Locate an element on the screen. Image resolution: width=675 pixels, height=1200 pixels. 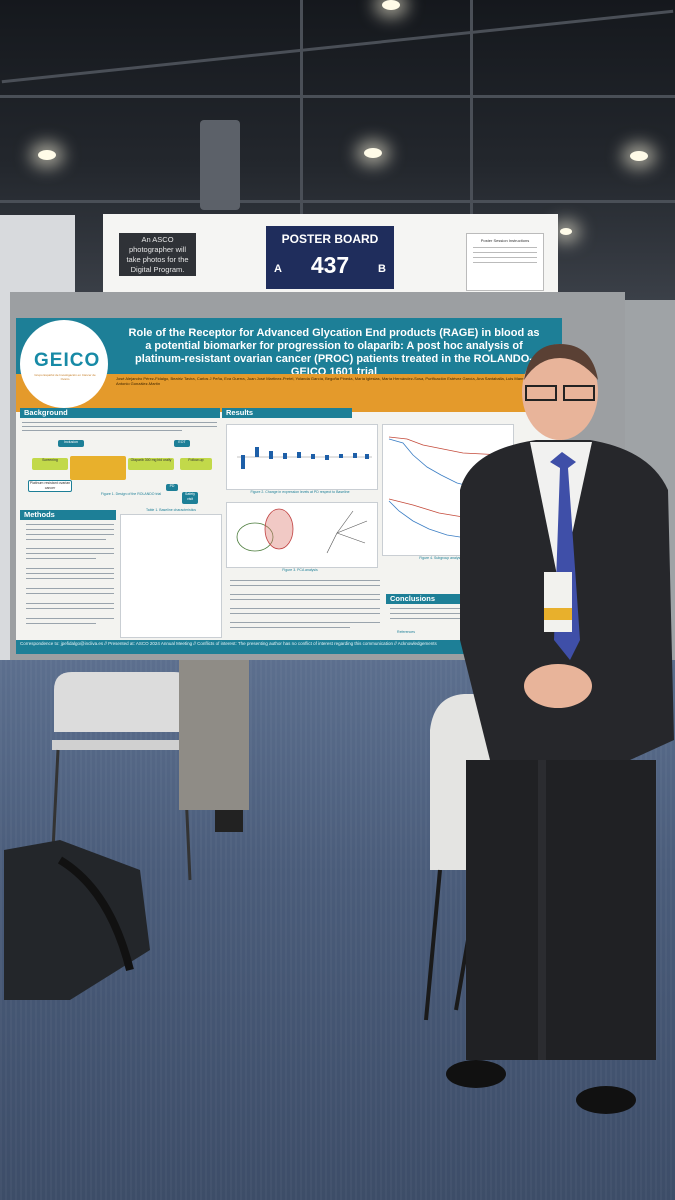
logo-text: GEICO is located at coordinates (67, 360).